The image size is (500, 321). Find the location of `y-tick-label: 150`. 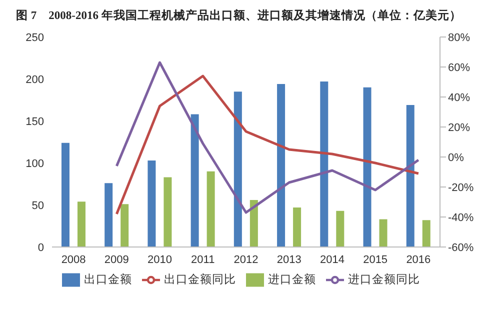

y-tick-label: 150 is located at coordinates (35, 122).